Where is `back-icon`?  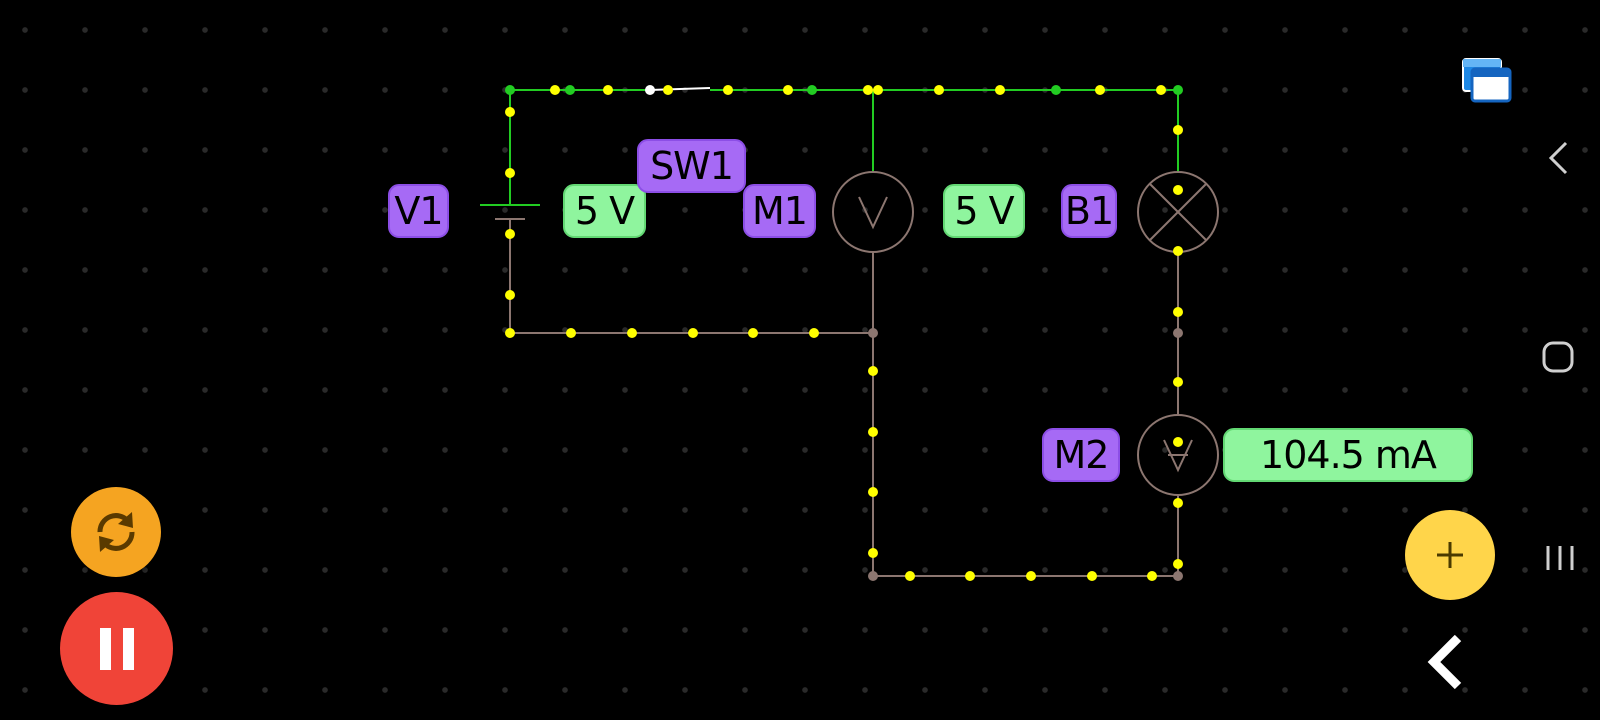
back-icon is located at coordinates (1558, 158).